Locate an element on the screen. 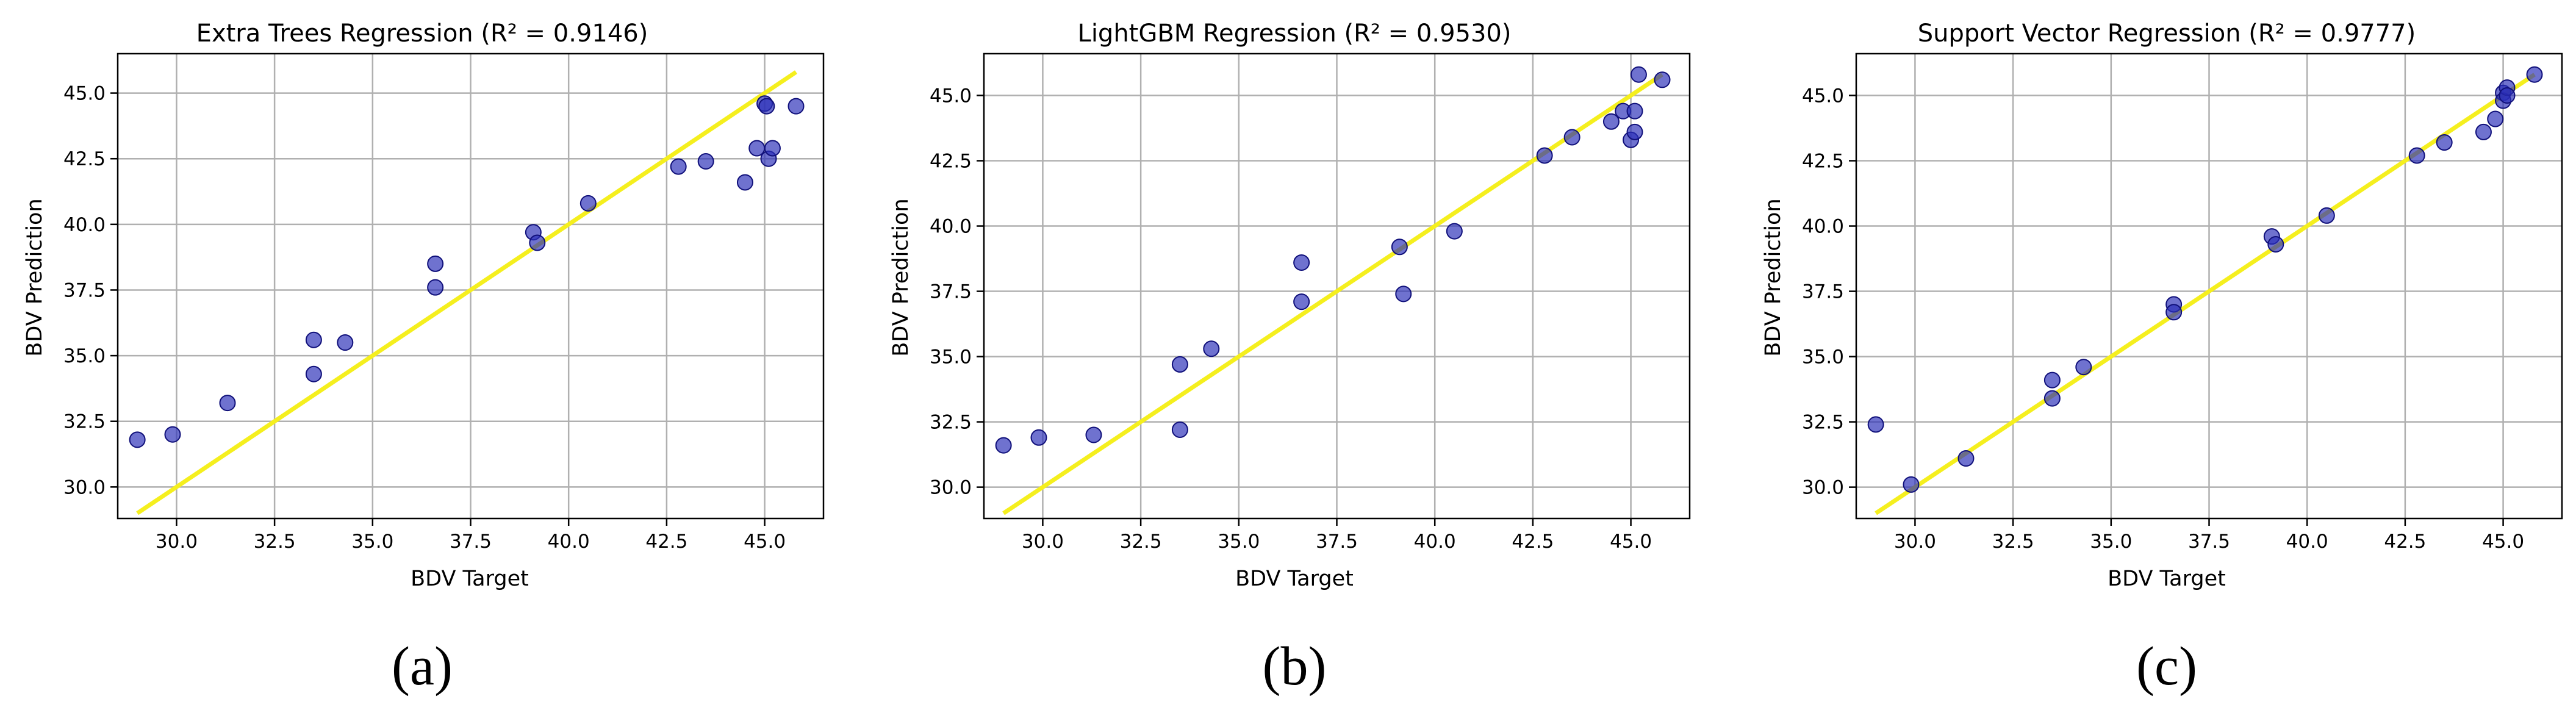 The width and height of the screenshot is (2576, 721). panel-title: LightGBM Regression (R² = 0.9530) is located at coordinates (1295, 34).